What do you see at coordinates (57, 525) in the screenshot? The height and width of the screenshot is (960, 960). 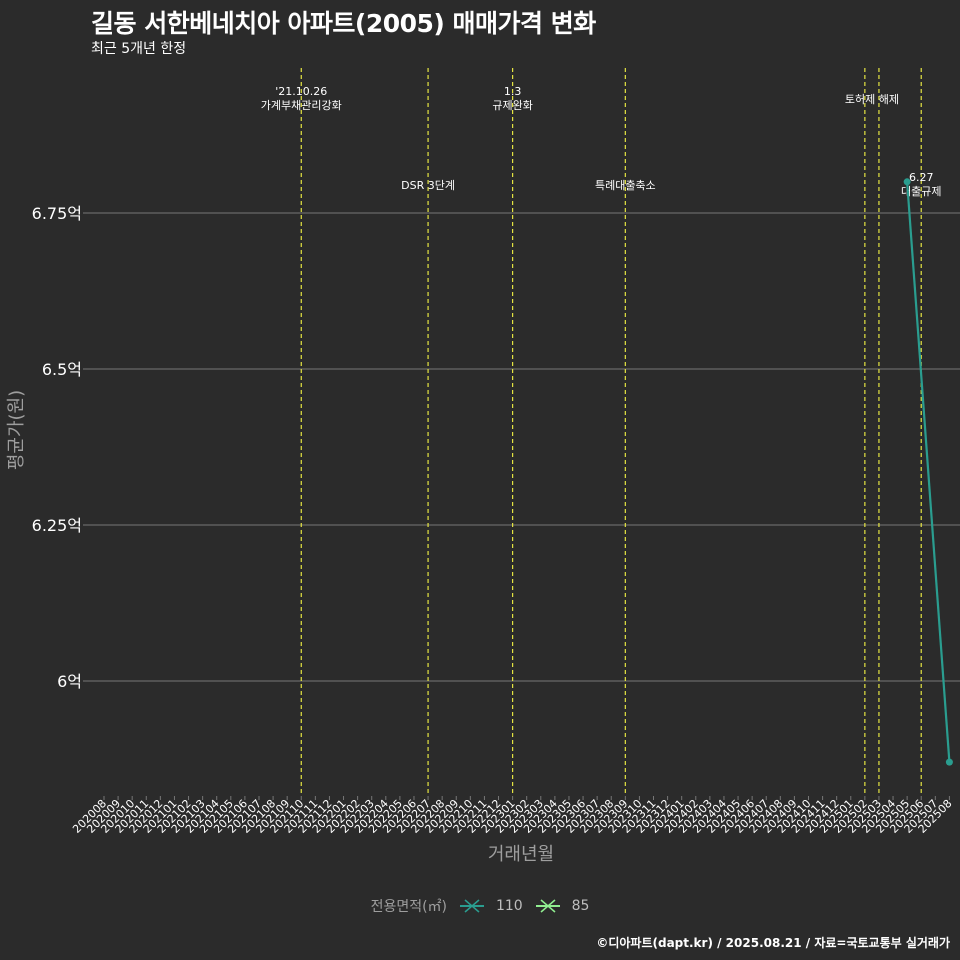 I see `y-tick-label: 6.25억` at bounding box center [57, 525].